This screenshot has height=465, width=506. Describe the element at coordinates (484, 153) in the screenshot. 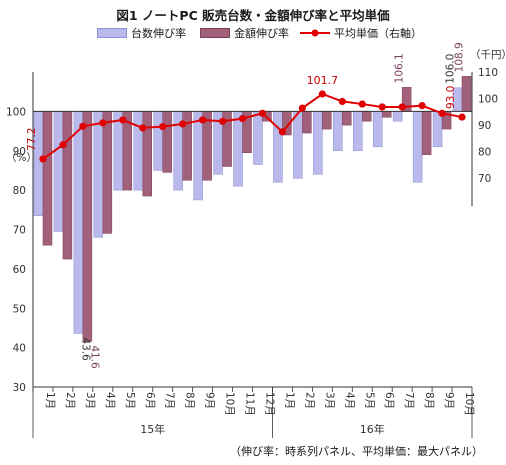

I see `right-tick-label: 80` at that location.